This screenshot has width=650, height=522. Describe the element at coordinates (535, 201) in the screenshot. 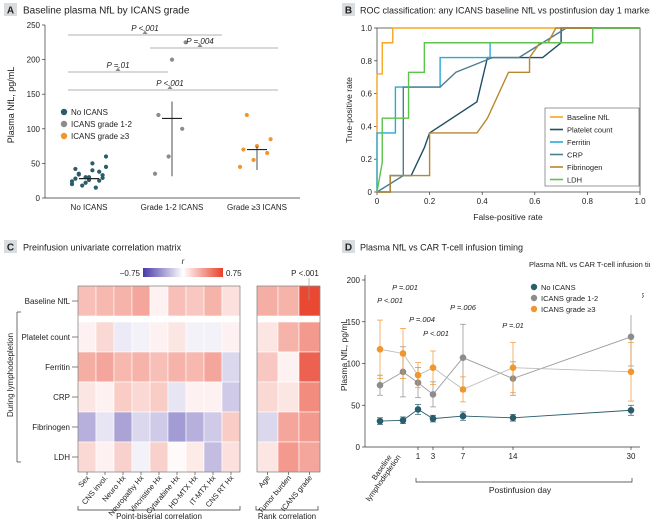

I see `b-xtick-label: 0.6` at that location.